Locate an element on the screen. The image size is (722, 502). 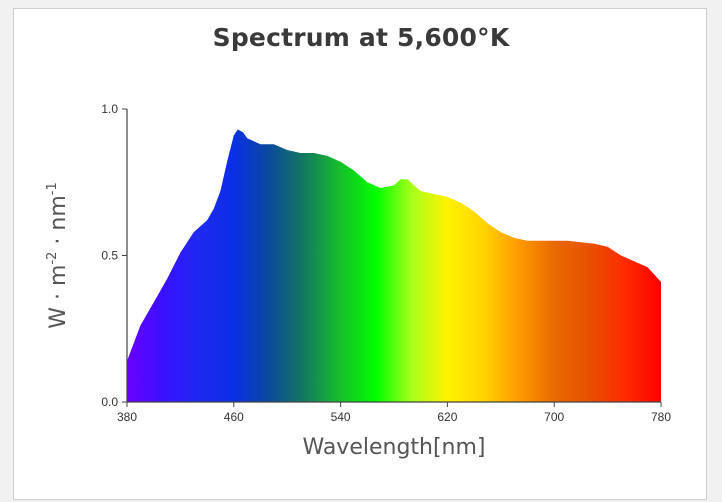
x-axis-title: Wavelength[nm] is located at coordinates (393, 447).